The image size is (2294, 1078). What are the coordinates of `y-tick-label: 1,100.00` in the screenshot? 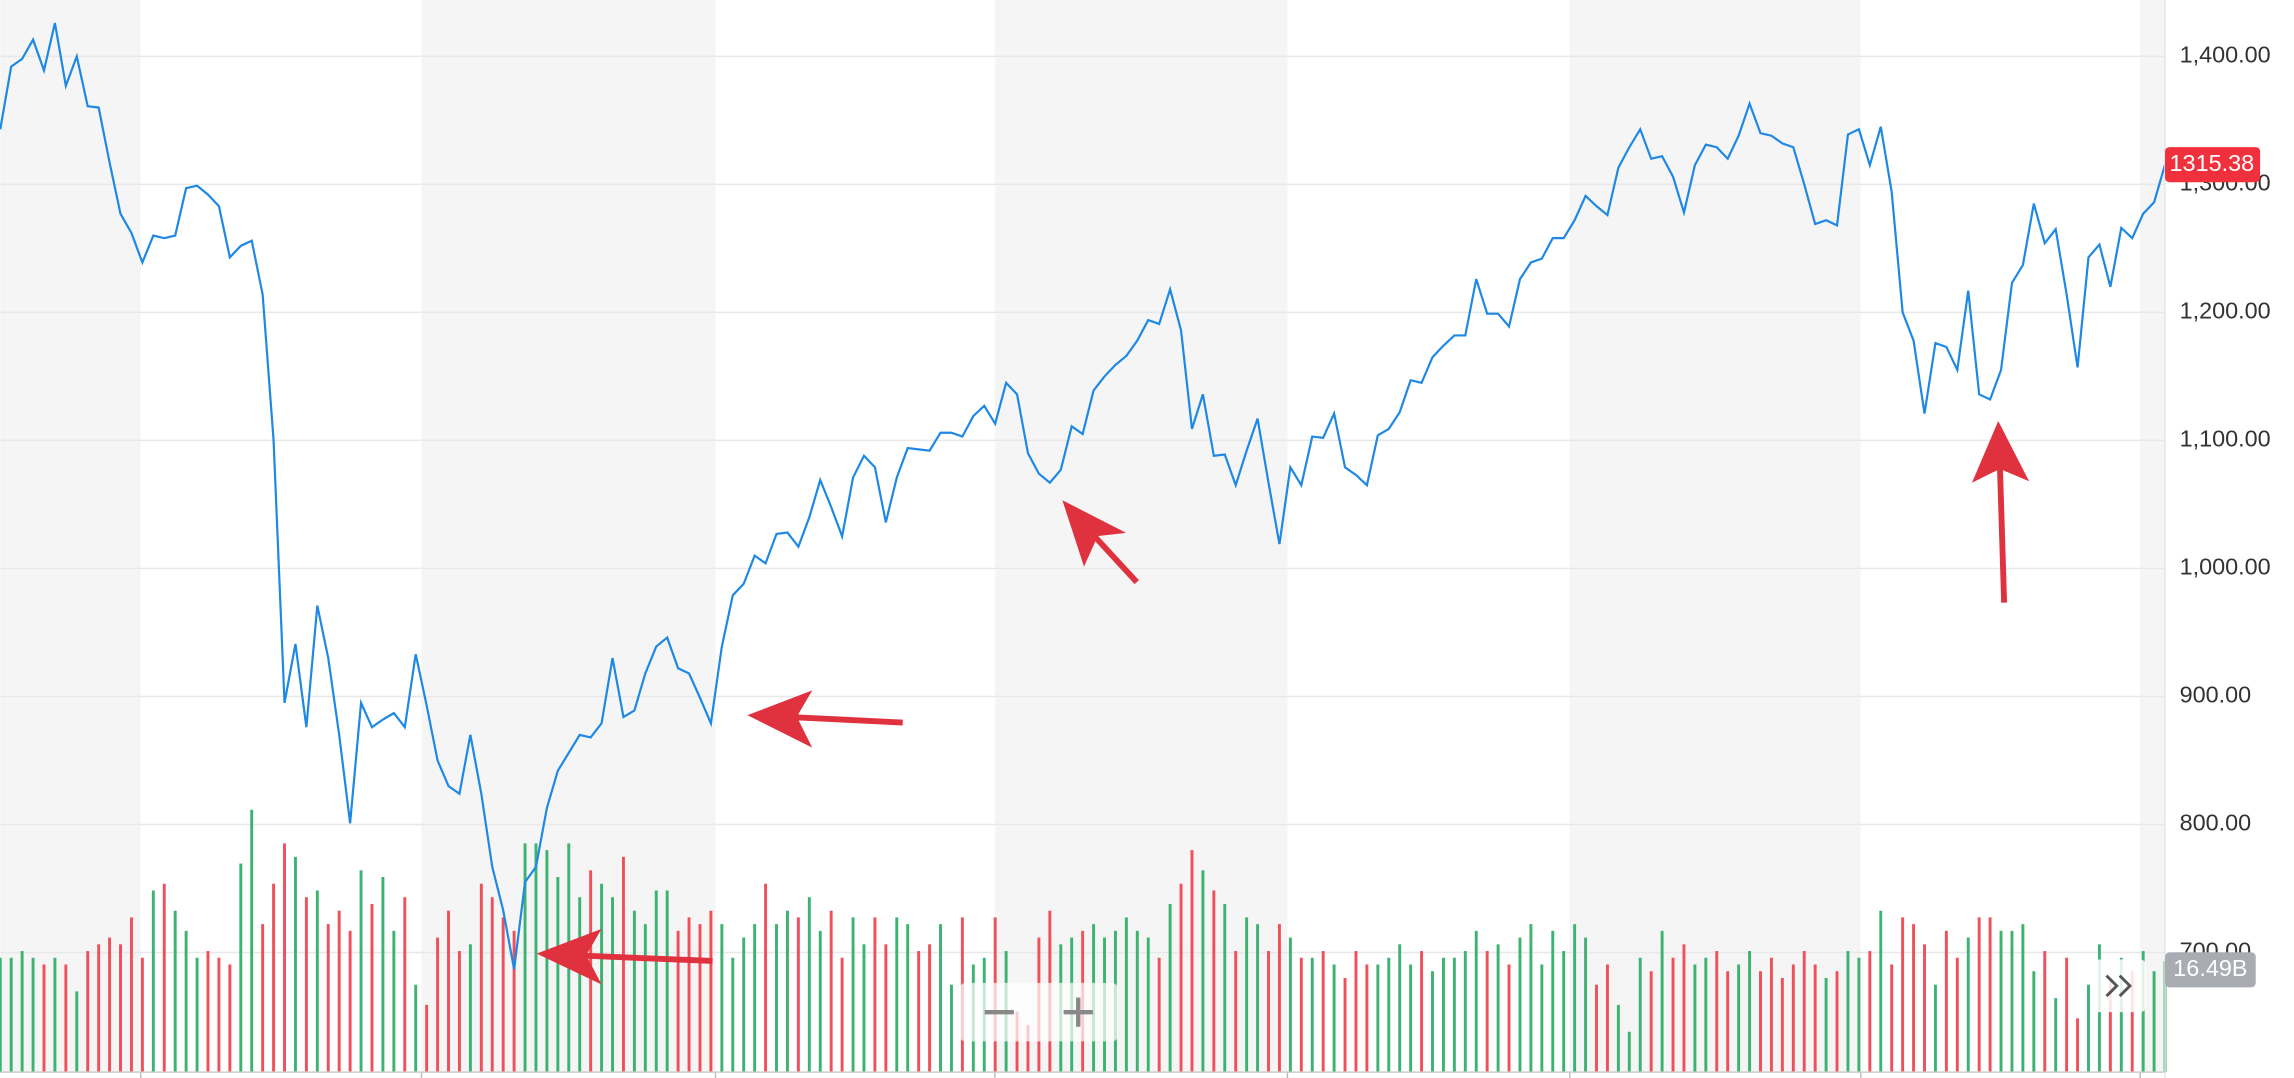 It's located at (2225, 439).